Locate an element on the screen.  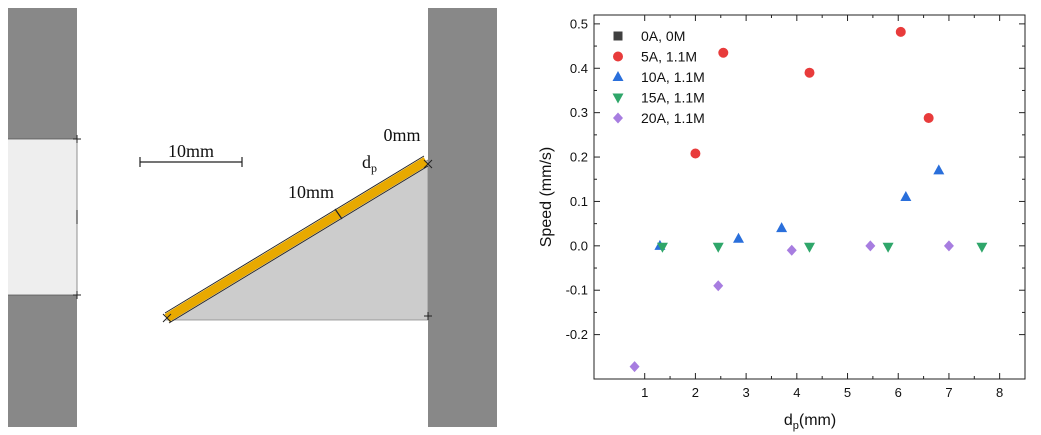
scale-bar-label: 10mm is located at coordinates (191, 151).